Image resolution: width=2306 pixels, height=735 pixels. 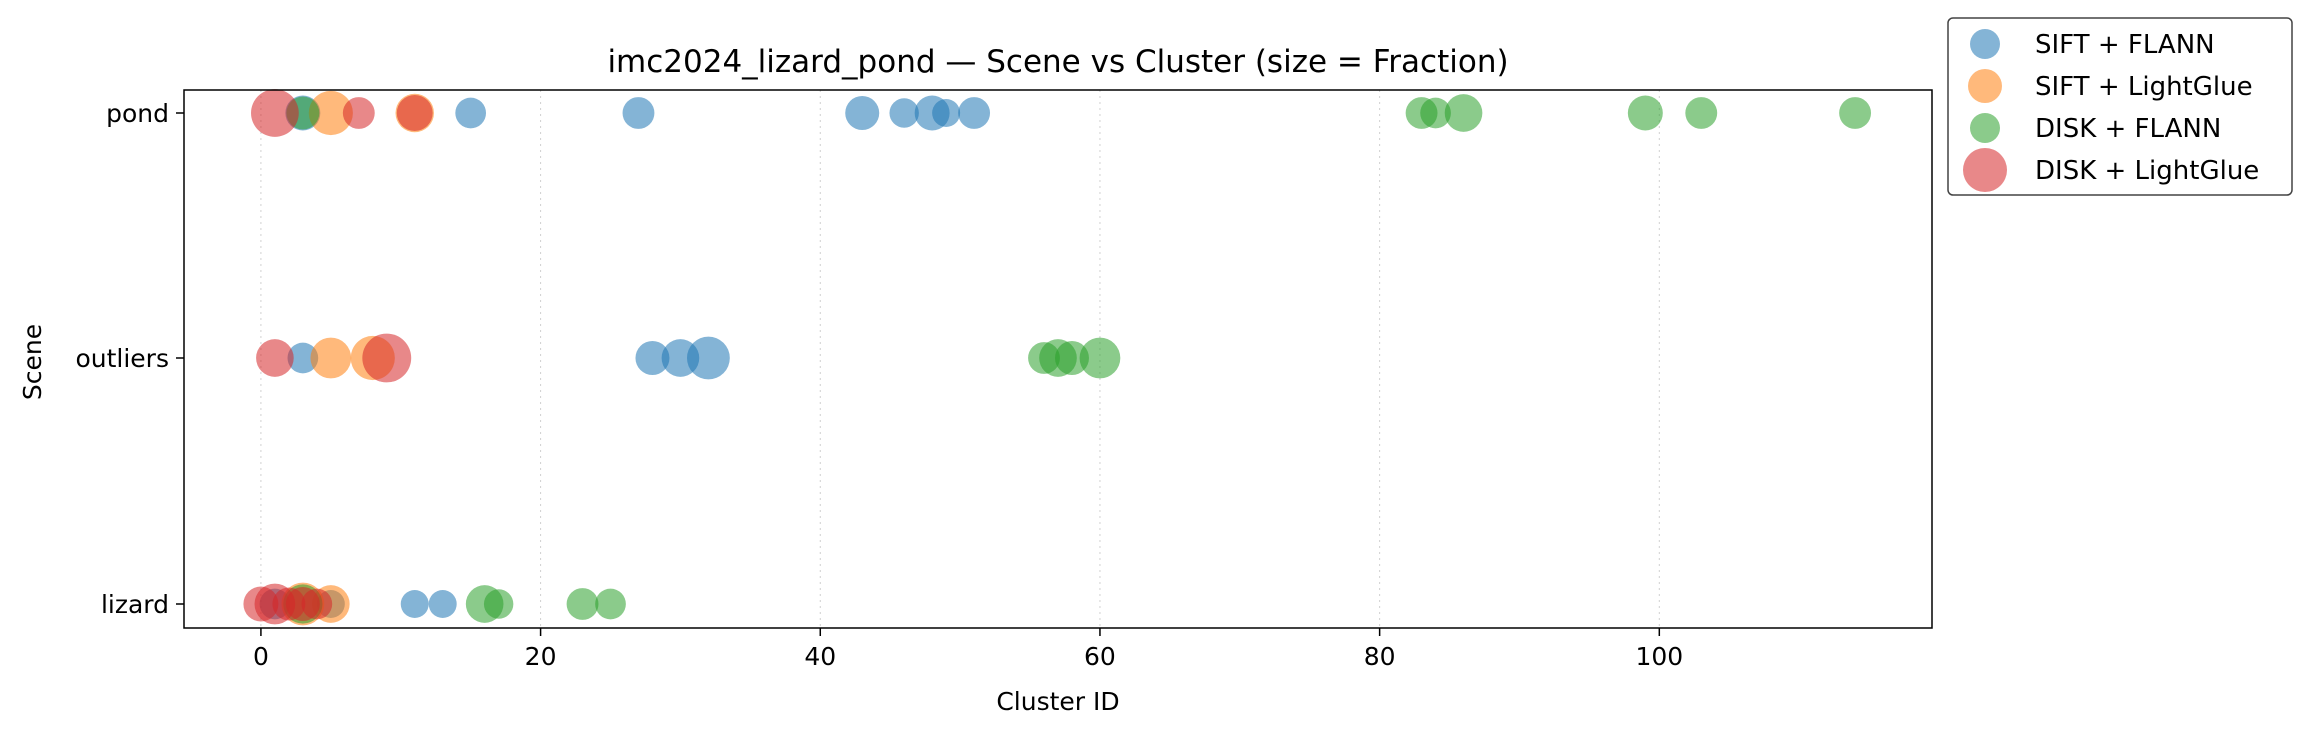 I want to click on legend-label: SIFT + FLANN, so click(x=2125, y=45).